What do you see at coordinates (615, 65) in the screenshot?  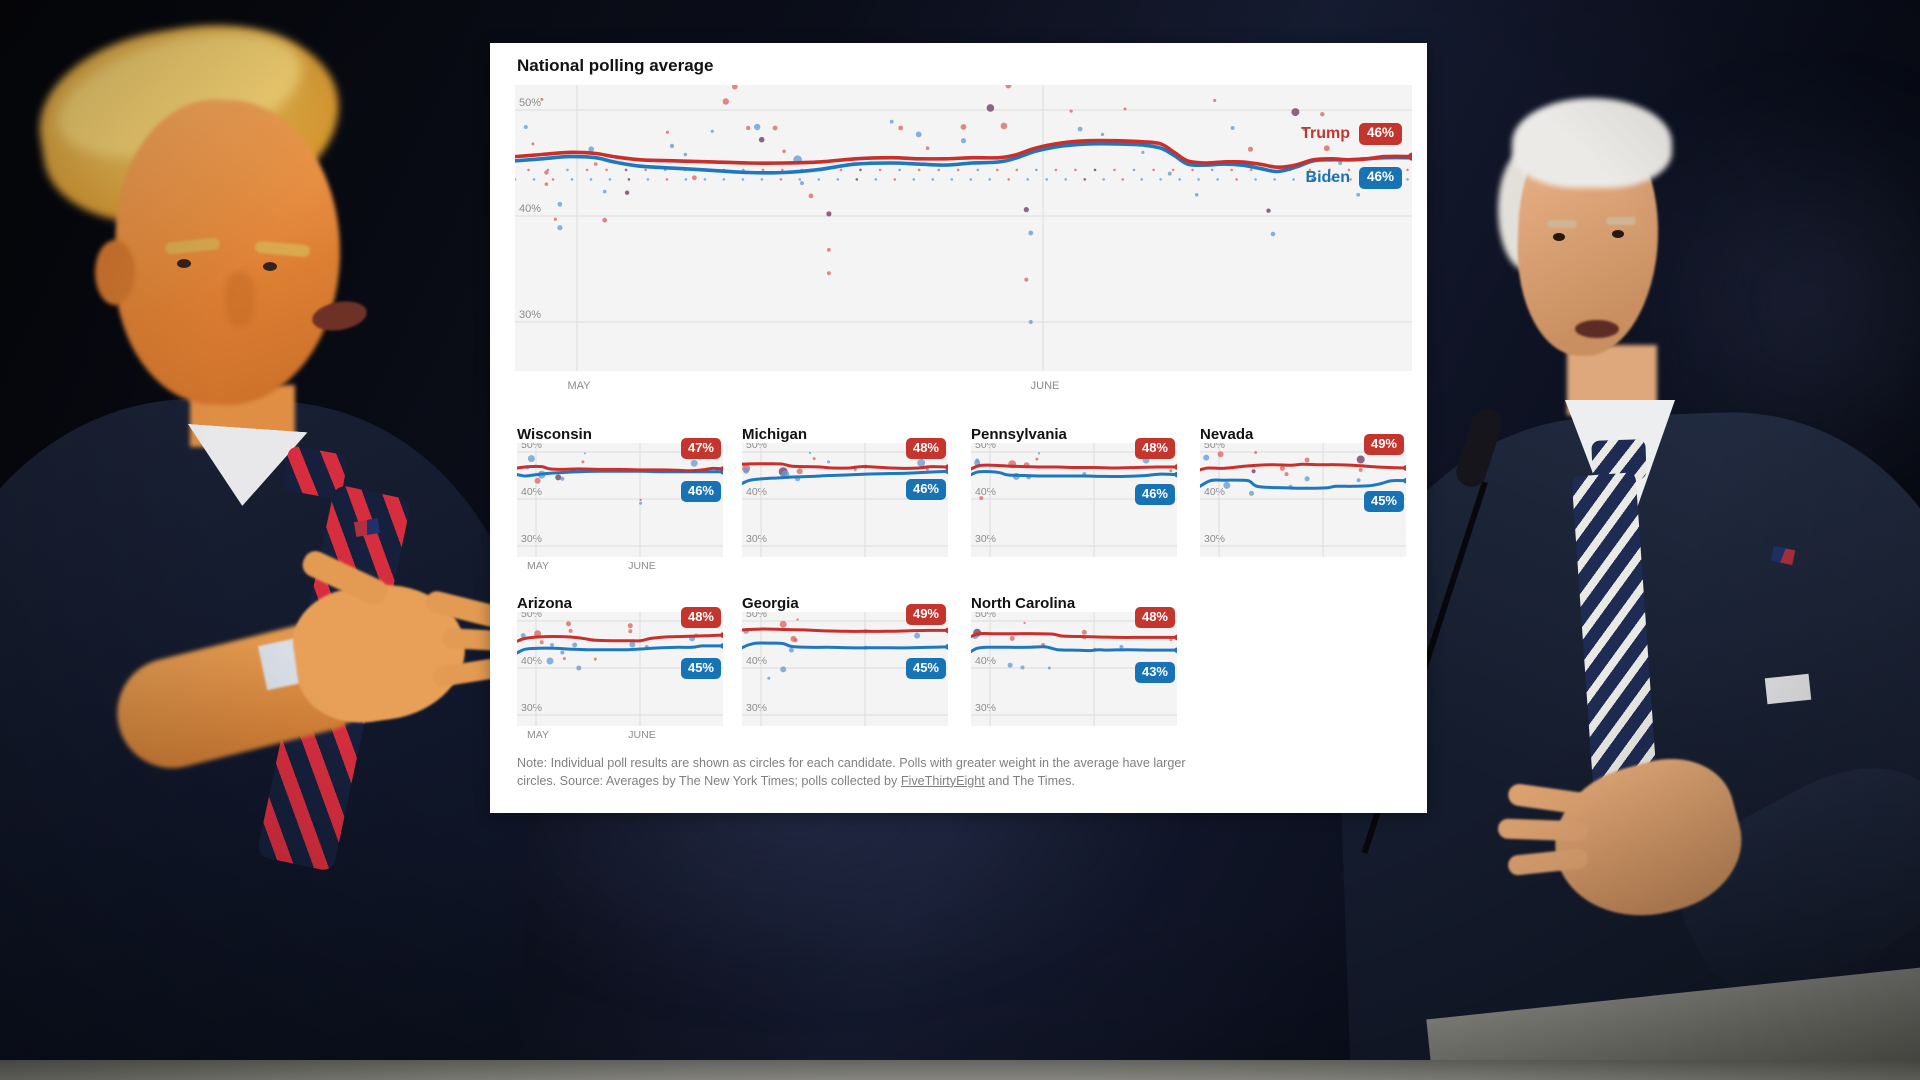 I see `chart-title: National polling average` at bounding box center [615, 65].